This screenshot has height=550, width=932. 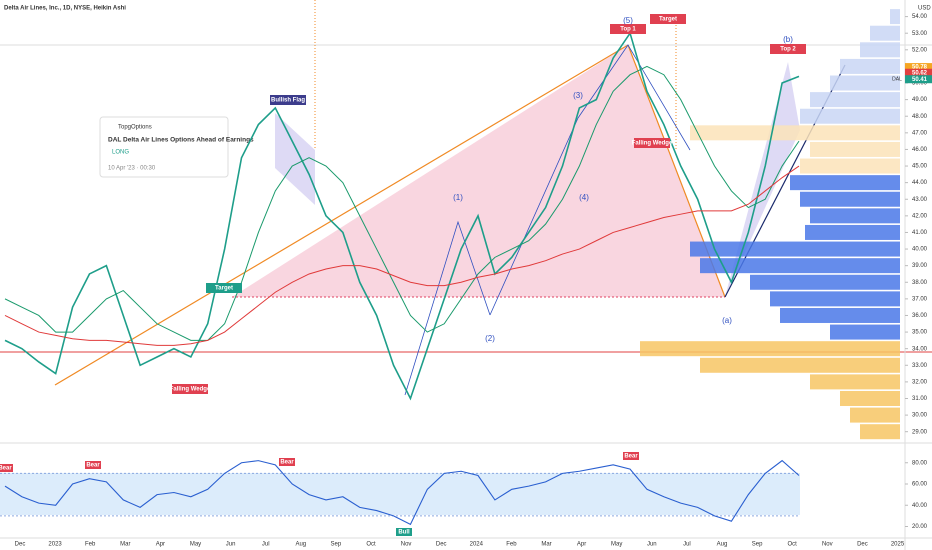 I want to click on annotation: (1), so click(x=458, y=197).